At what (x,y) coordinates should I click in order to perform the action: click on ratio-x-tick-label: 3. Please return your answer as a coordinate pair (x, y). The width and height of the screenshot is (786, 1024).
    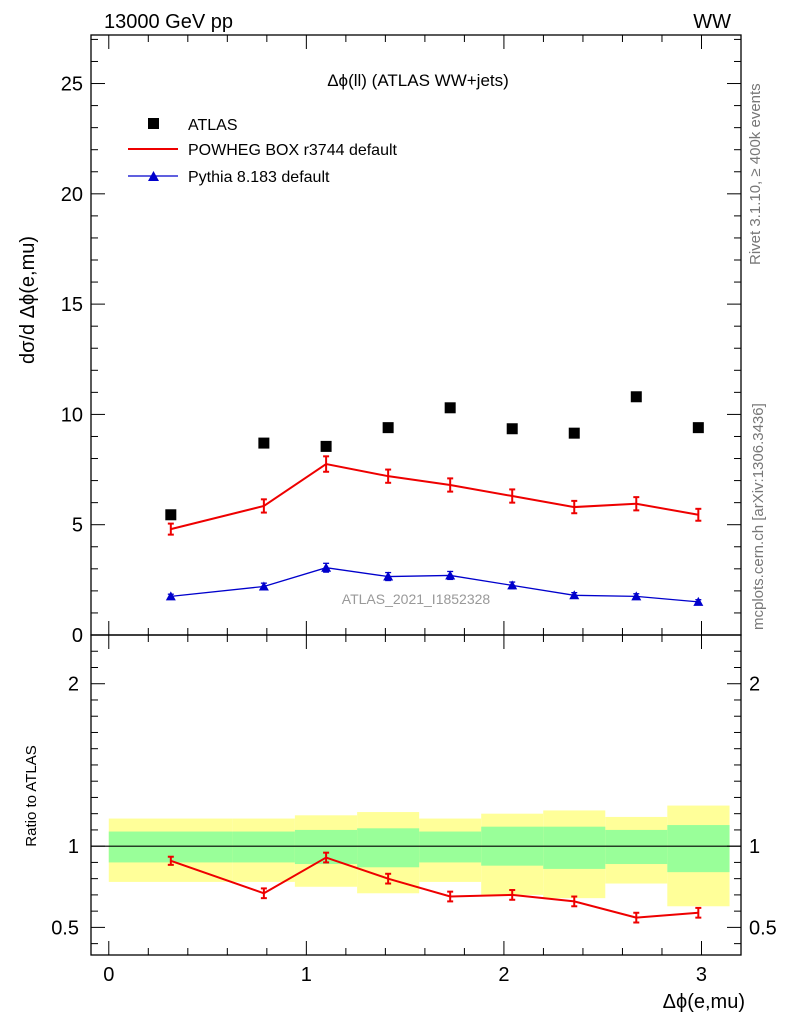
    Looking at the image, I should click on (701, 975).